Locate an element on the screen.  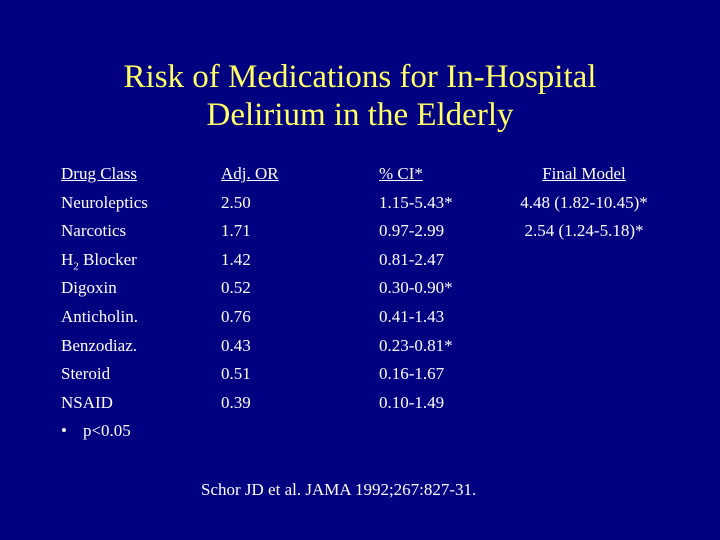
or-value: 0.51 is located at coordinates (236, 374).